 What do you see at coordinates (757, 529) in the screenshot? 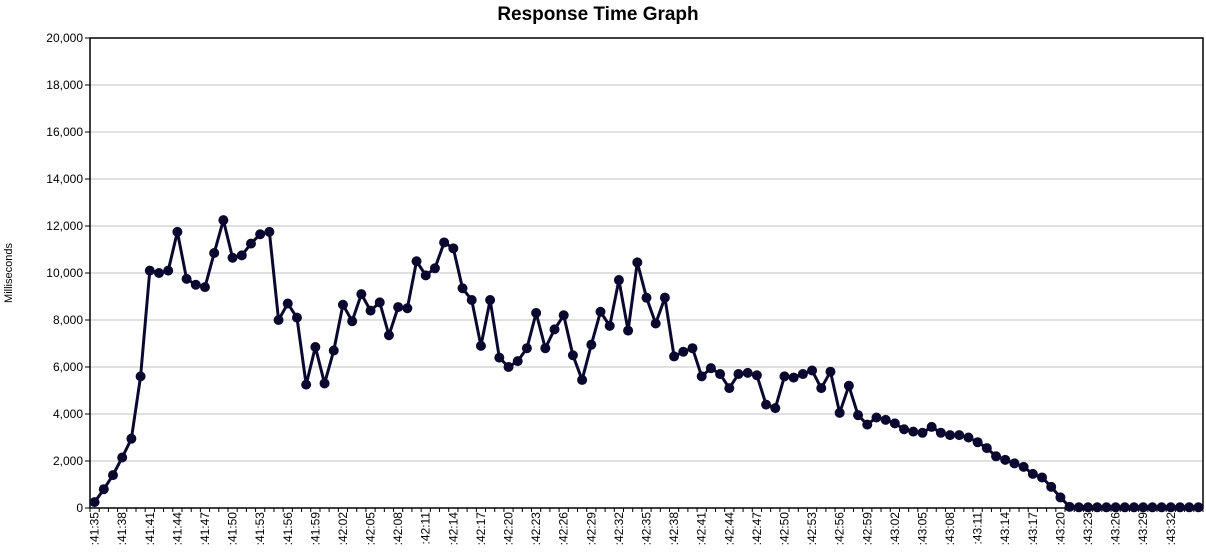
I see `x-tick-label: :42:47` at bounding box center [757, 529].